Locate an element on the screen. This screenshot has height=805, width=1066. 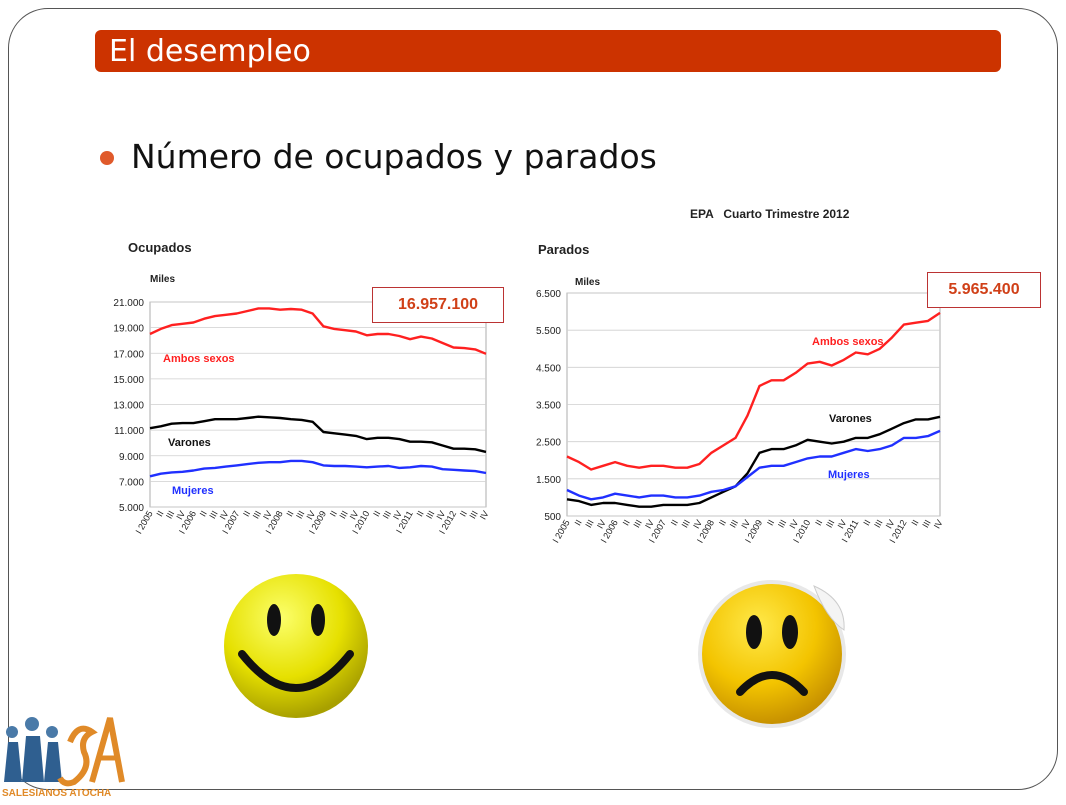
y-tick-label: 500 is located at coordinates (552, 517).